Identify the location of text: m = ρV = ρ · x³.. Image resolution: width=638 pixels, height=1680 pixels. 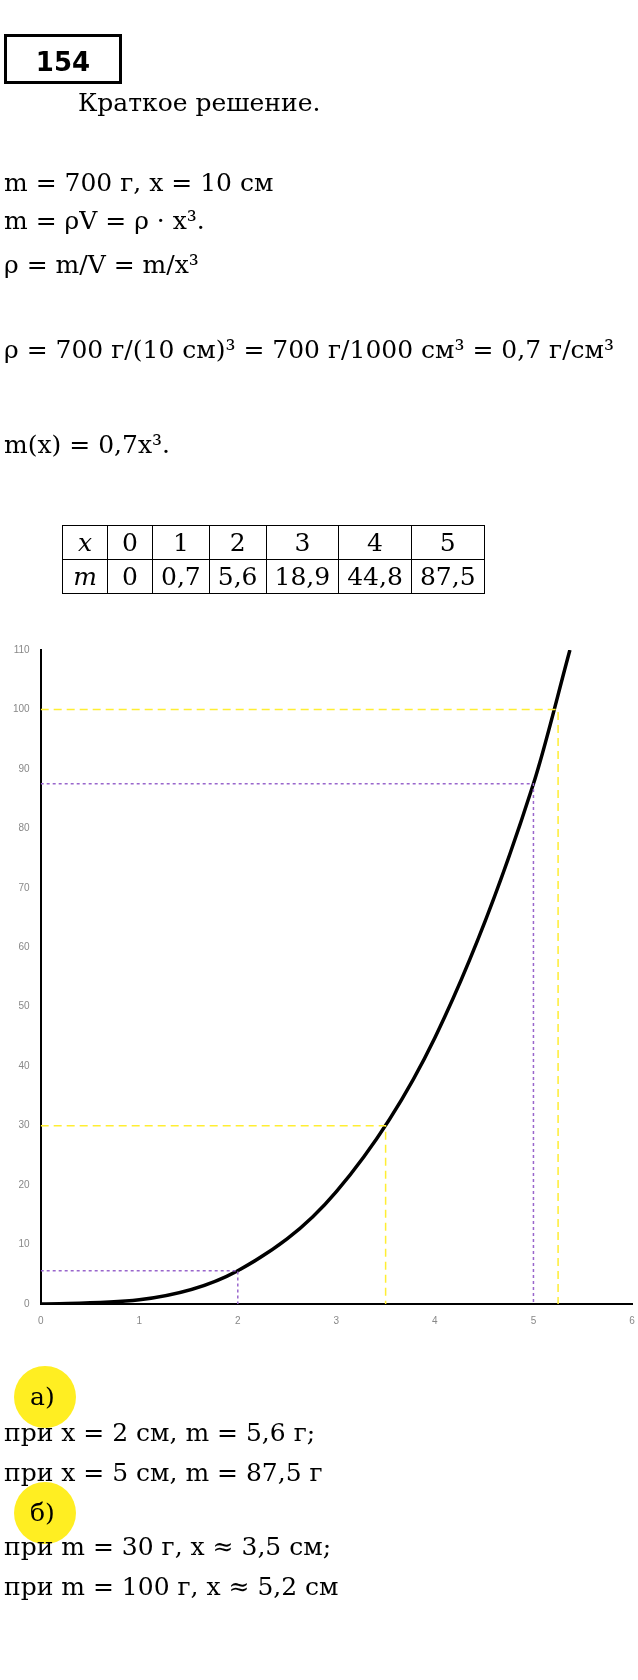
(104, 220).